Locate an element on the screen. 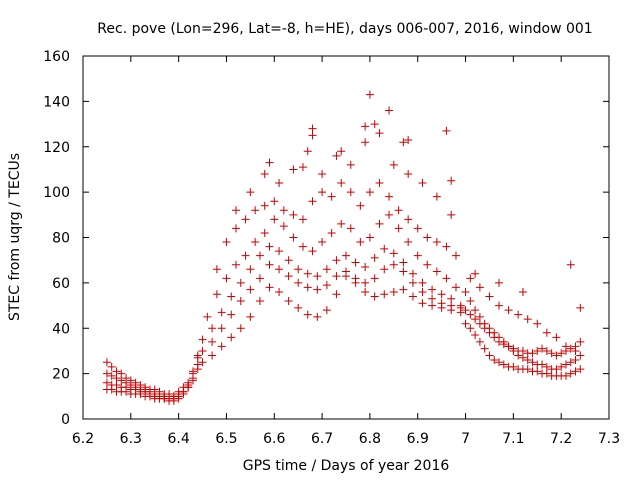 The width and height of the screenshot is (640, 480). x-tick-label: 6.5 is located at coordinates (226, 439).